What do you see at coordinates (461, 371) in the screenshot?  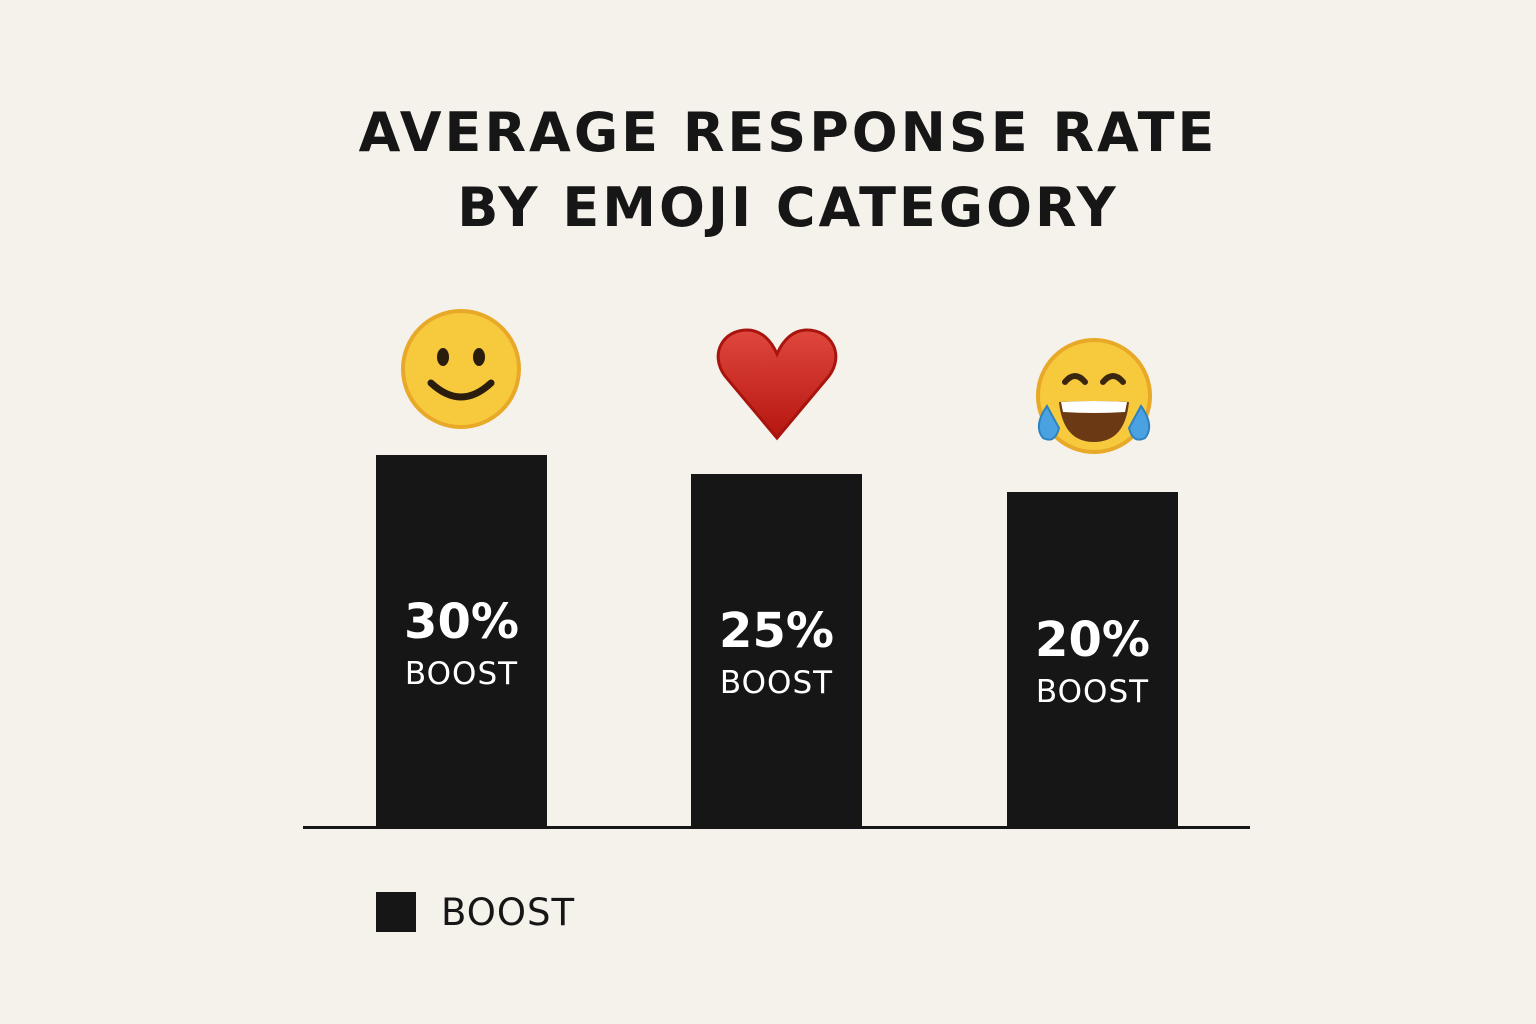 I see `smiley-emoji-icon` at bounding box center [461, 371].